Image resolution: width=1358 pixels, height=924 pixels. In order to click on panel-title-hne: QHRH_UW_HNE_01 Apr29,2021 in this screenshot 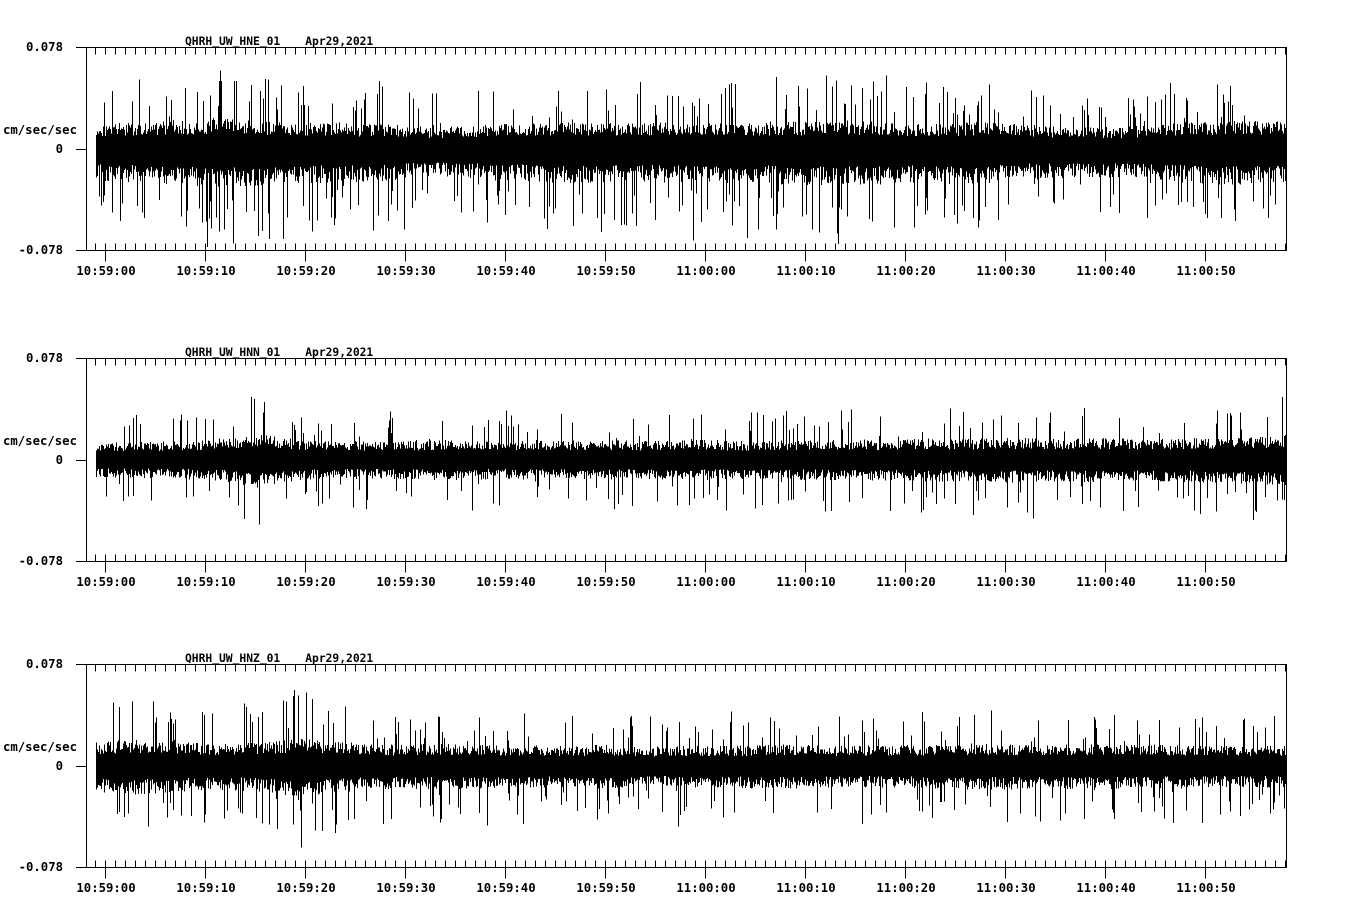, I will do `click(279, 42)`.